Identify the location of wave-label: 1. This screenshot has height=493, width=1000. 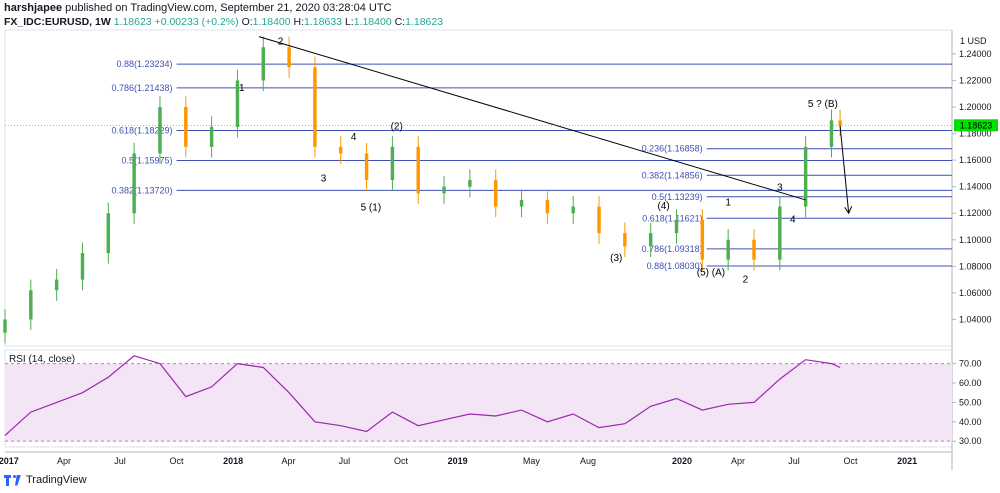
(242, 88).